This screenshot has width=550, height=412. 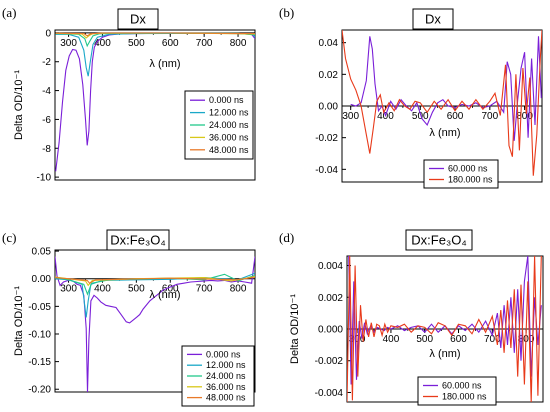 I want to click on y-tick-label: -0.02, so click(x=326, y=138).